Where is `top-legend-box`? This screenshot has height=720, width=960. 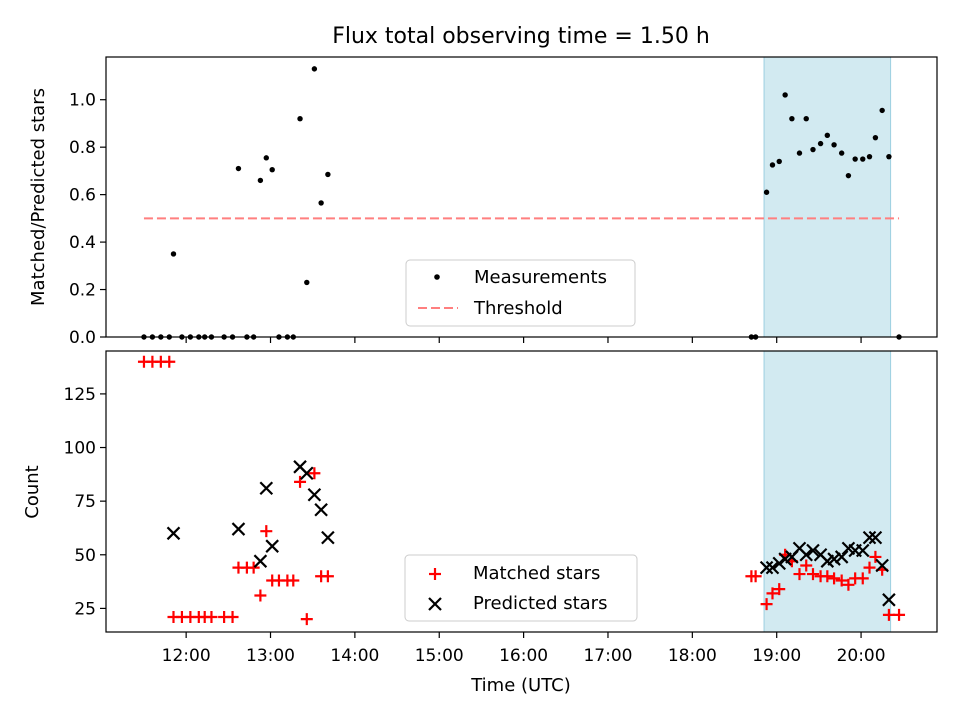
top-legend-box is located at coordinates (520, 293).